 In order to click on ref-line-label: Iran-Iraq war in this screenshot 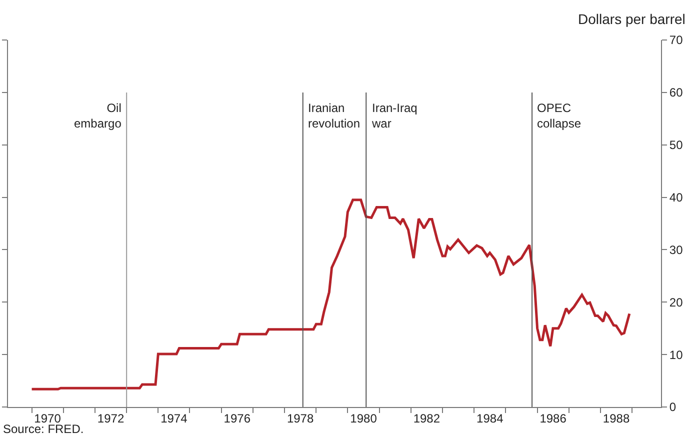, I will do `click(394, 116)`.